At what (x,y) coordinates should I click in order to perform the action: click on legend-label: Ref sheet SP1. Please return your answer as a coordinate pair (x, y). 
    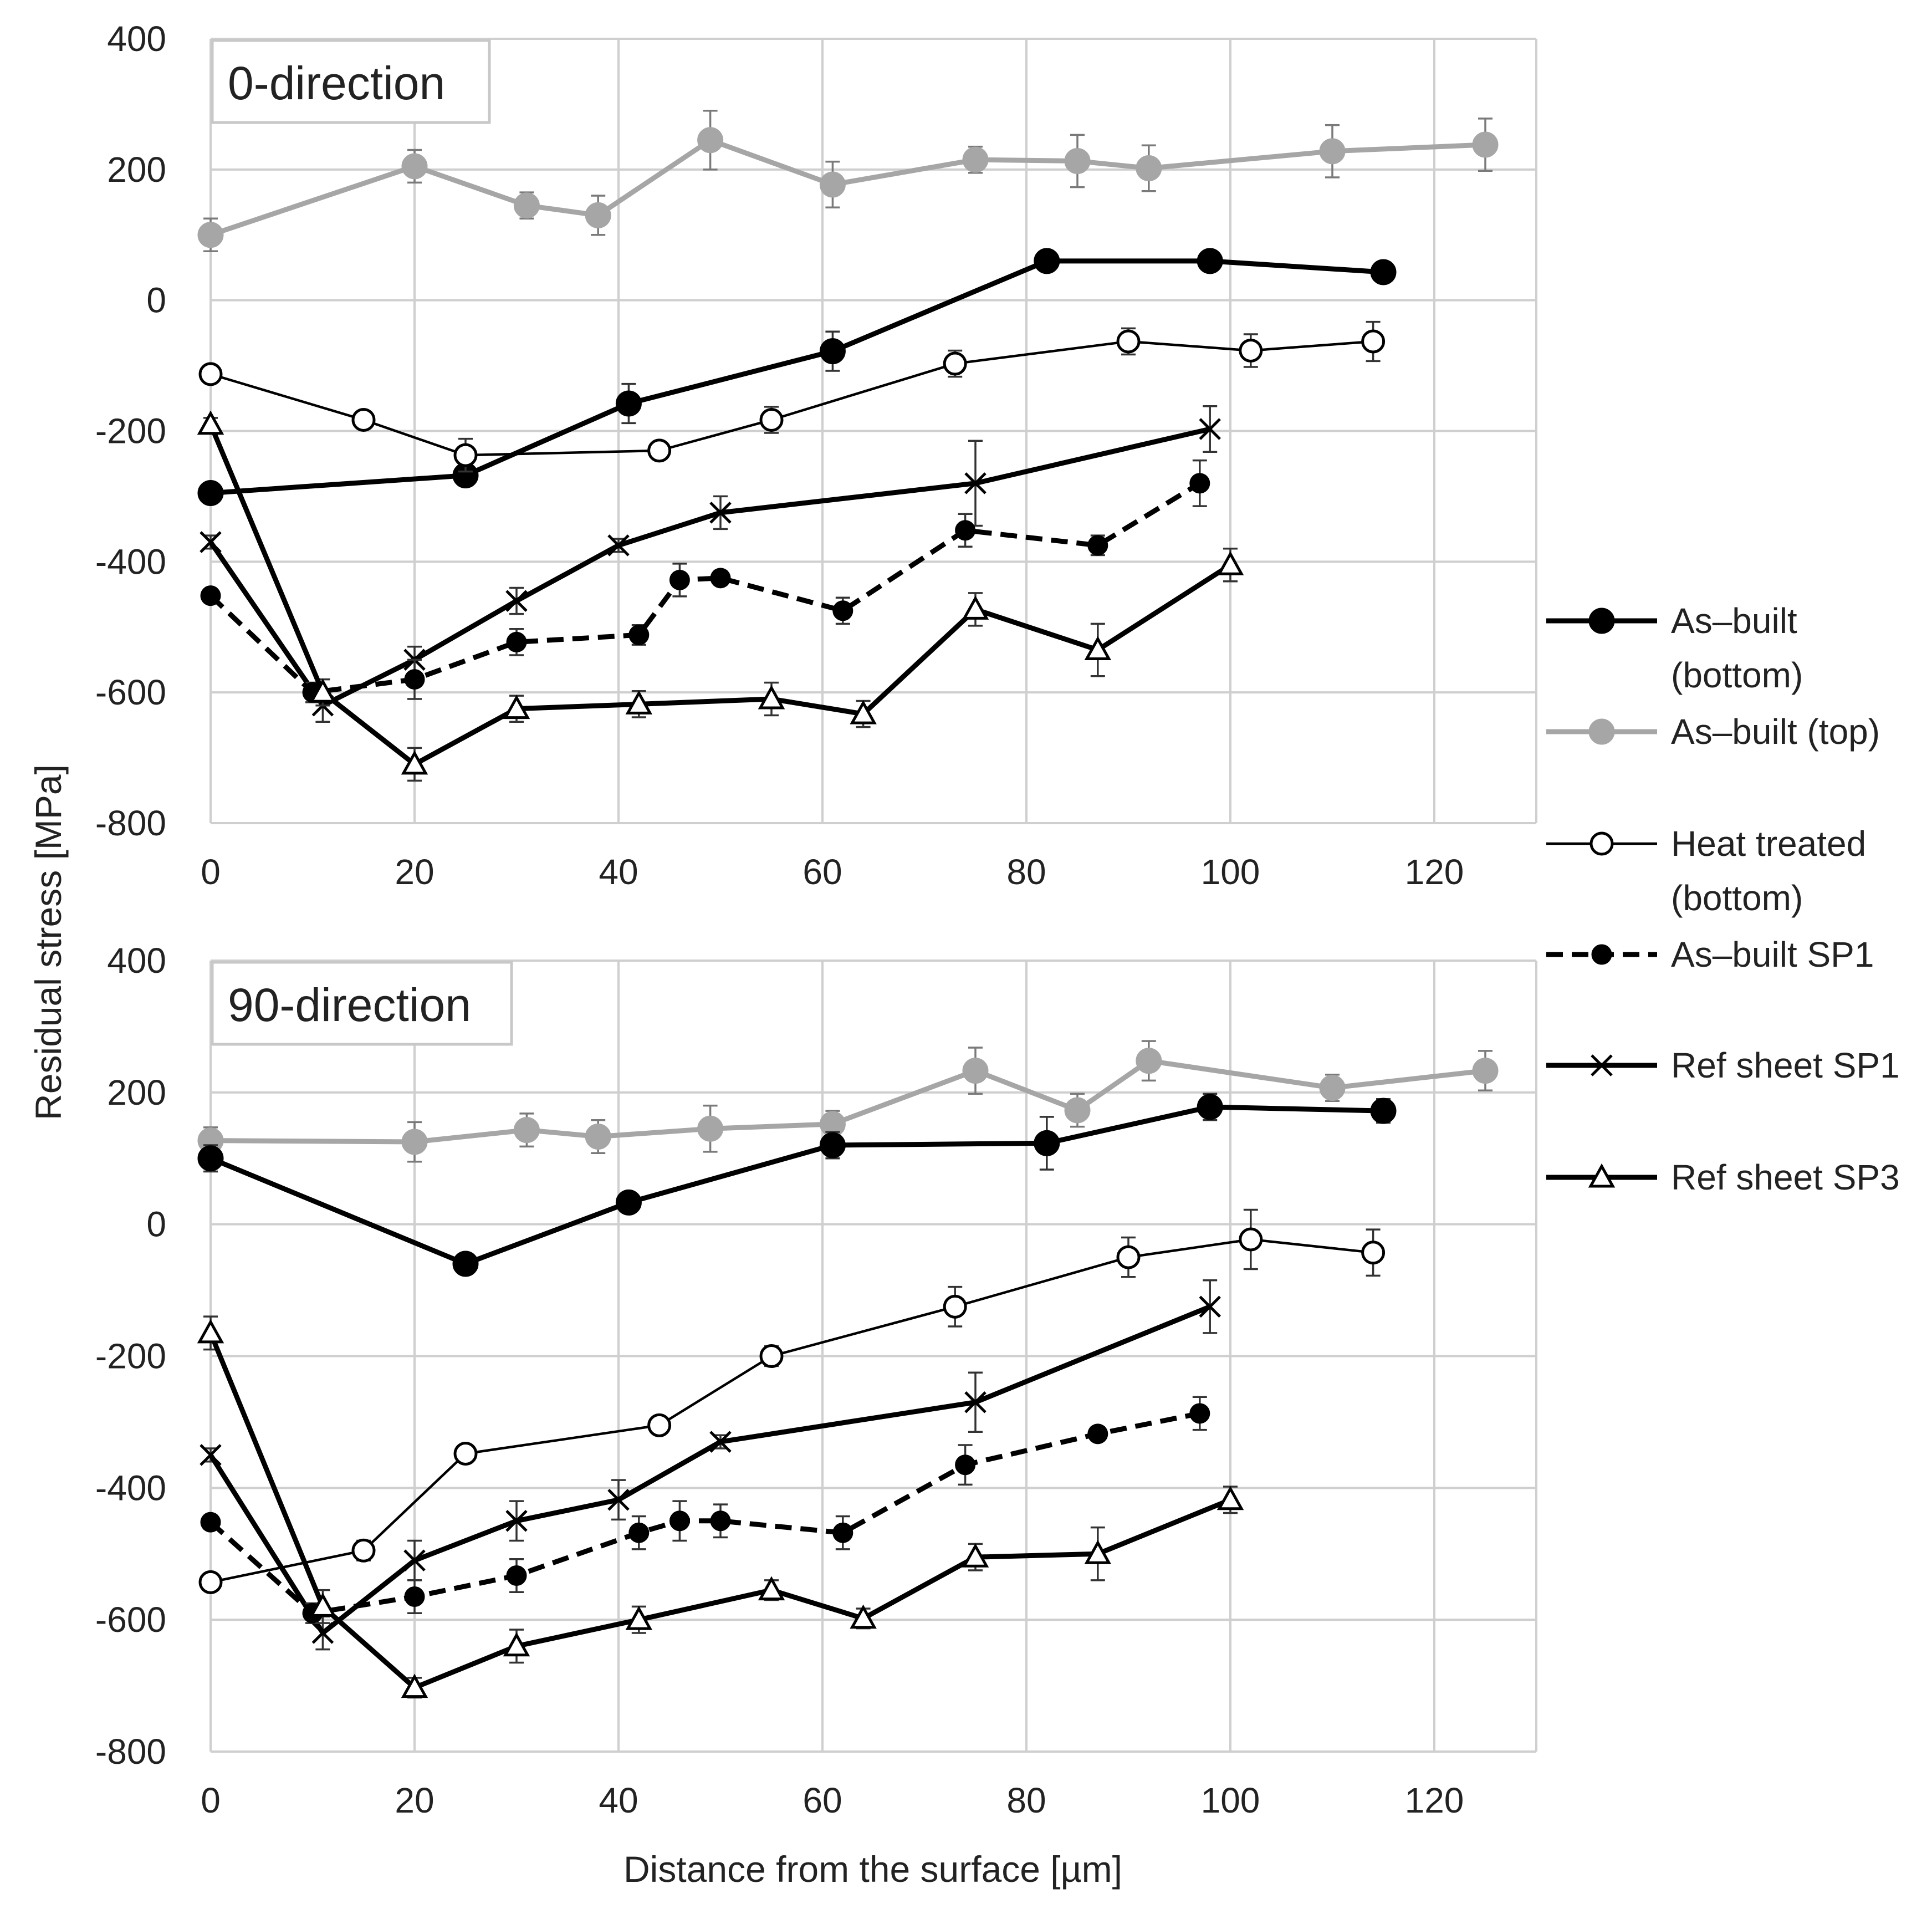
    Looking at the image, I should click on (1785, 1065).